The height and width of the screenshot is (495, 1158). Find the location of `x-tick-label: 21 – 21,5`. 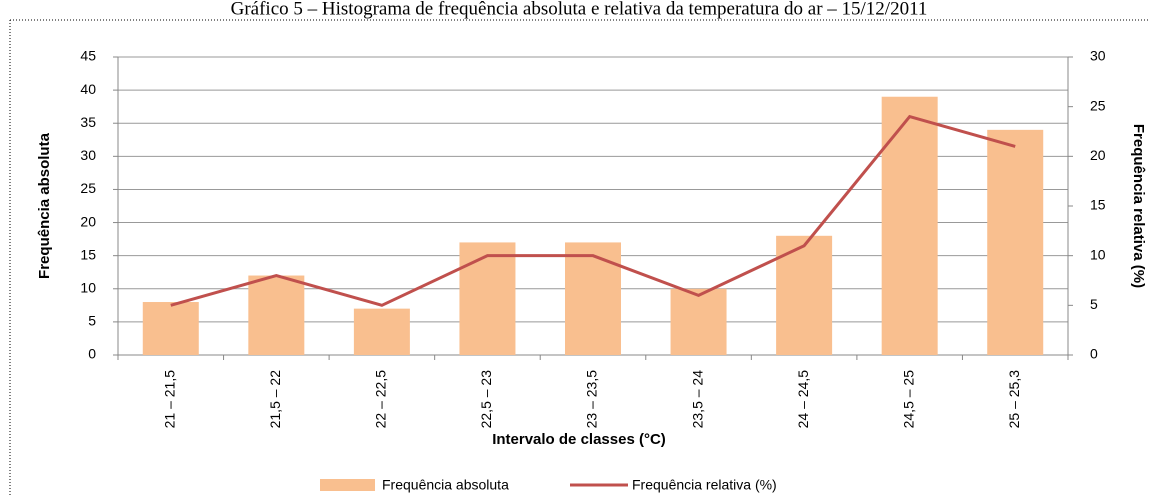

x-tick-label: 21 – 21,5 is located at coordinates (169, 399).